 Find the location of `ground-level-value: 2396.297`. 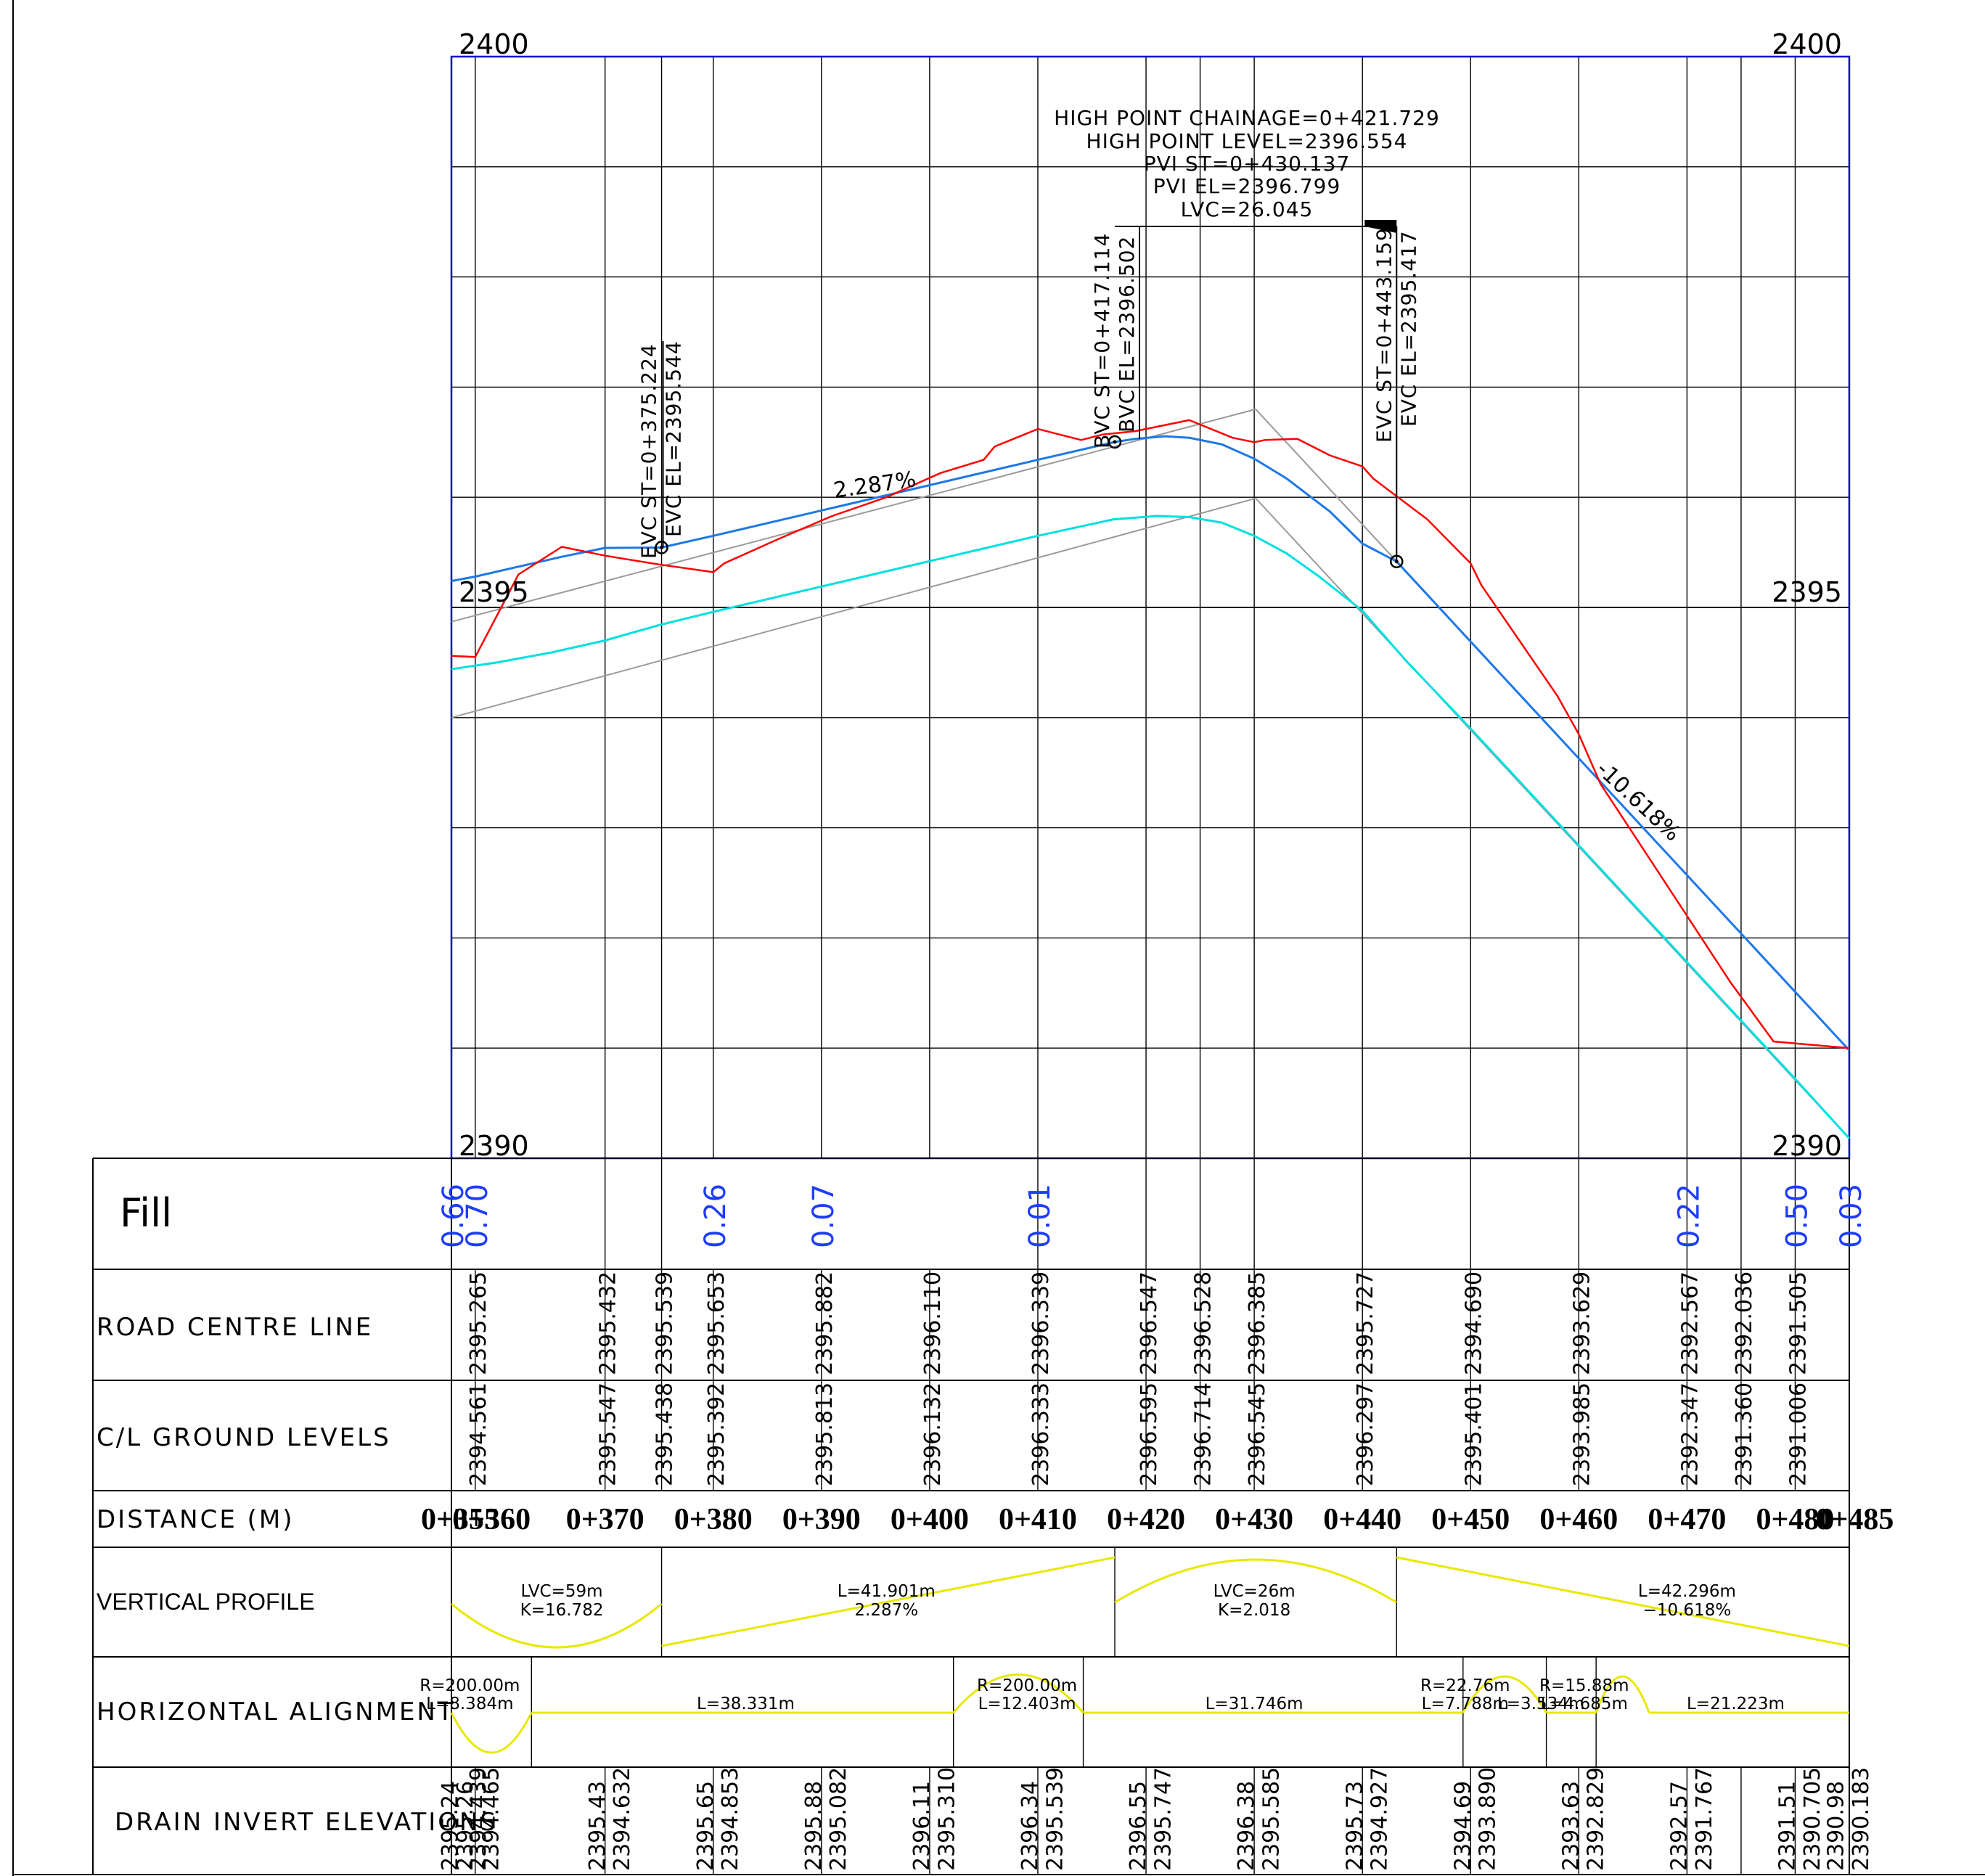

ground-level-value: 2396.297 is located at coordinates (1365, 1434).